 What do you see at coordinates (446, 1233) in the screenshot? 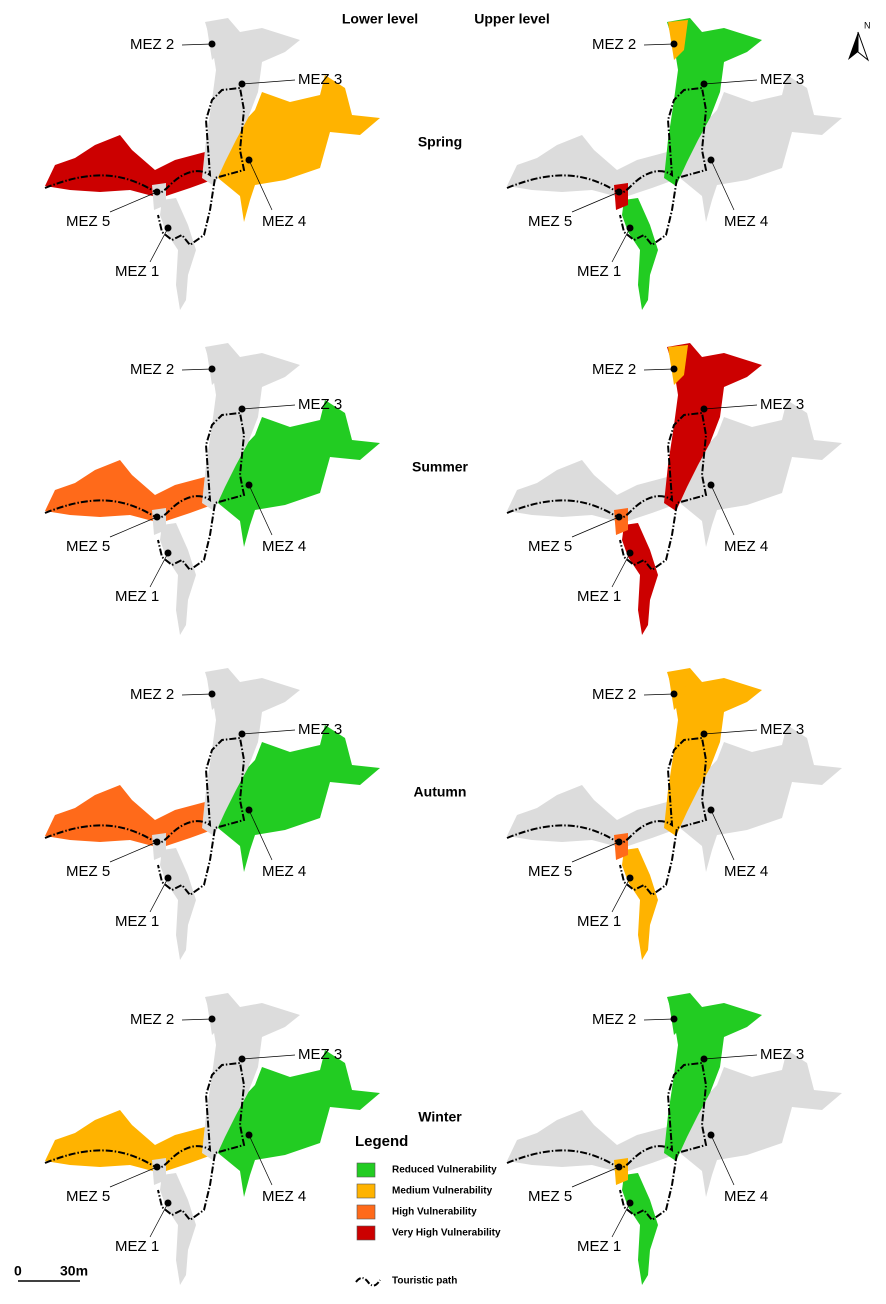
I see `legend-label: Very High Vulnerability` at bounding box center [446, 1233].